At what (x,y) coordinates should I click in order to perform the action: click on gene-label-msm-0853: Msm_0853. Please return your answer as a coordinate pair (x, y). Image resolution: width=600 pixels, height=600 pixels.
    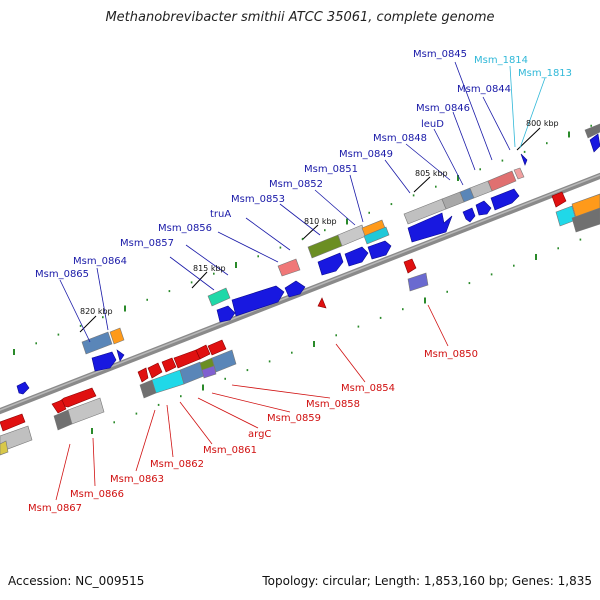
    Looking at the image, I should click on (258, 199).